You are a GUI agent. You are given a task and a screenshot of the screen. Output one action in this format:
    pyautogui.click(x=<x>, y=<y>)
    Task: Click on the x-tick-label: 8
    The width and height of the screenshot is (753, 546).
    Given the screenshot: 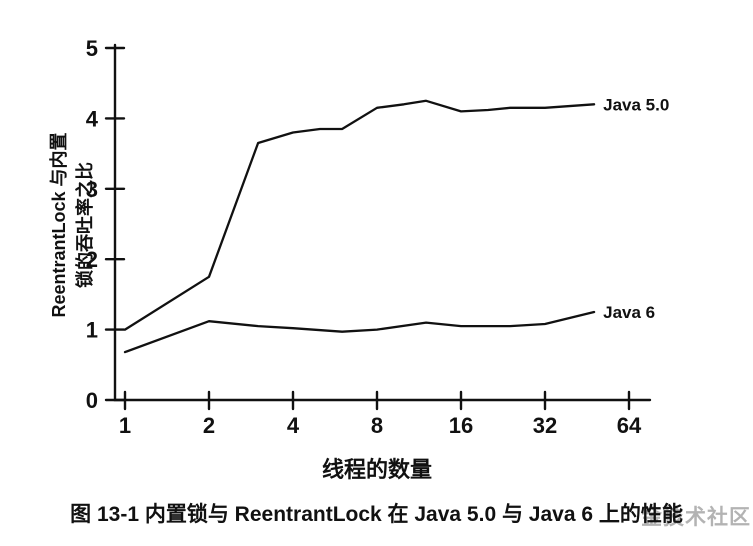 What is the action you would take?
    pyautogui.click(x=377, y=425)
    